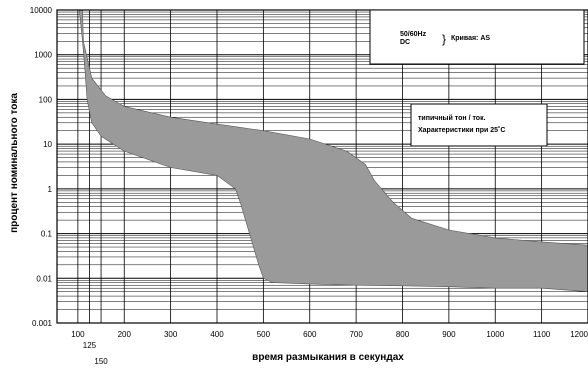 Image resolution: width=588 pixels, height=369 pixels. I want to click on x-tick-label: 1100, so click(542, 334).